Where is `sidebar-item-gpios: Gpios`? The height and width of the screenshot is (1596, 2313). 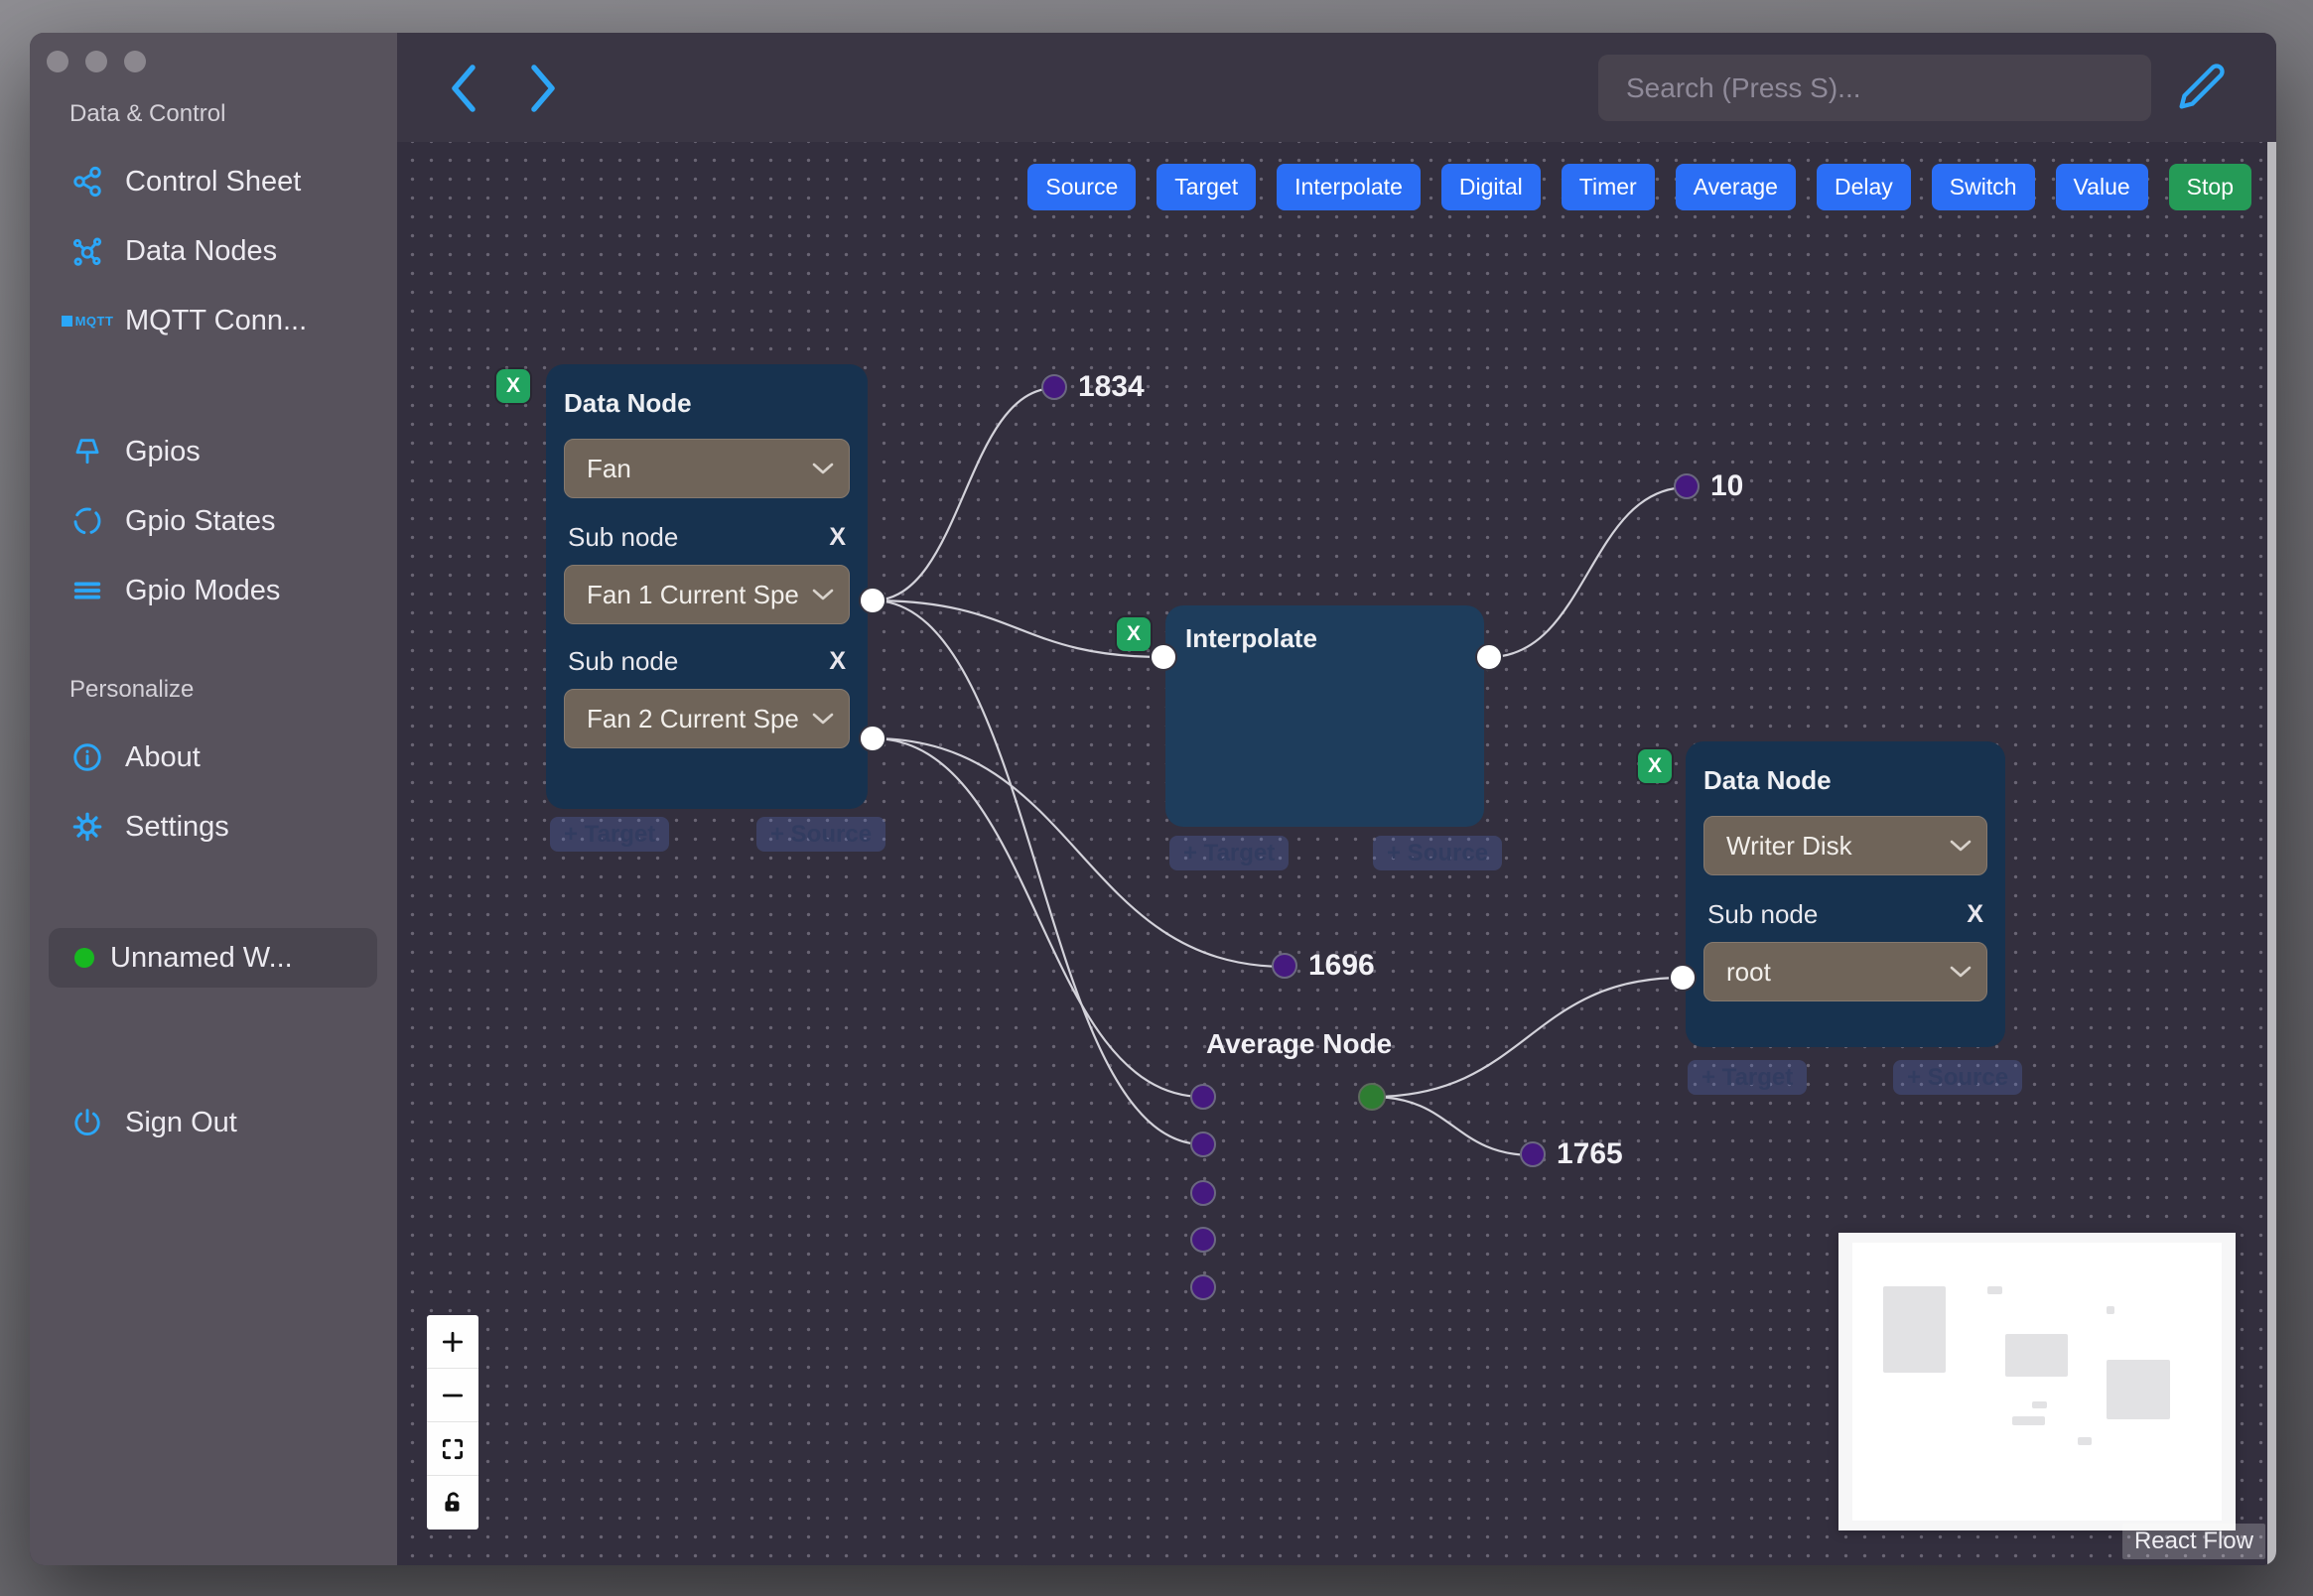
sidebar-item-gpios: Gpios is located at coordinates (135, 451).